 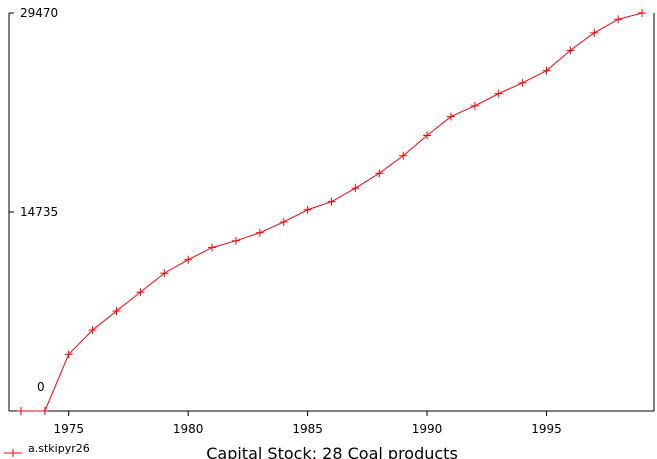 What do you see at coordinates (68, 429) in the screenshot?
I see `x-tick-label: 1975` at bounding box center [68, 429].